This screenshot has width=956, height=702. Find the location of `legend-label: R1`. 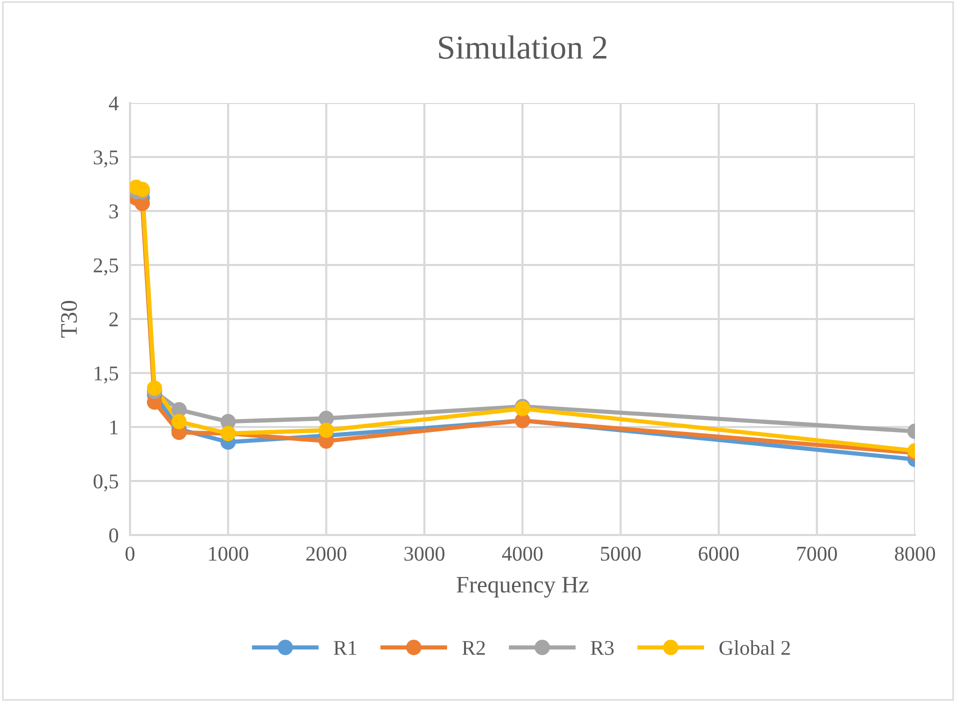

legend-label: R1 is located at coordinates (345, 647).